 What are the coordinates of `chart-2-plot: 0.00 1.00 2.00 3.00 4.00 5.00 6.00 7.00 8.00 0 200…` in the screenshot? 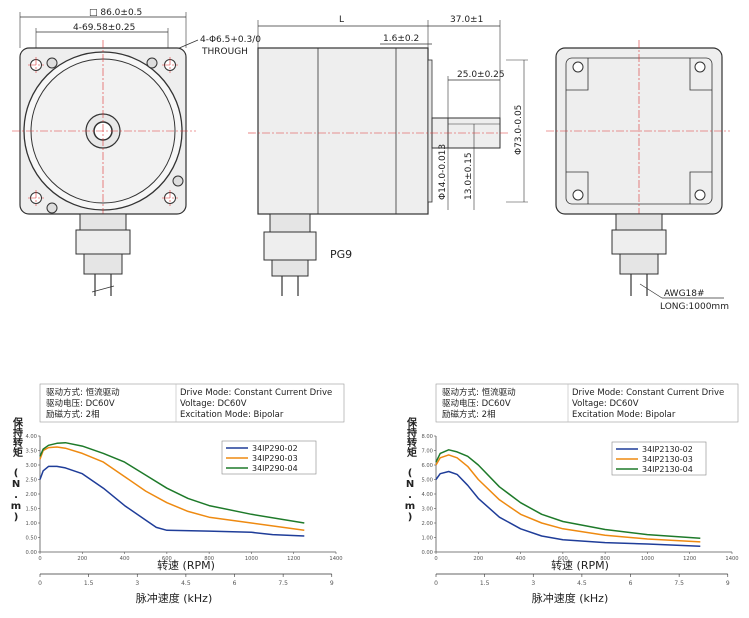 It's located at (572, 510).